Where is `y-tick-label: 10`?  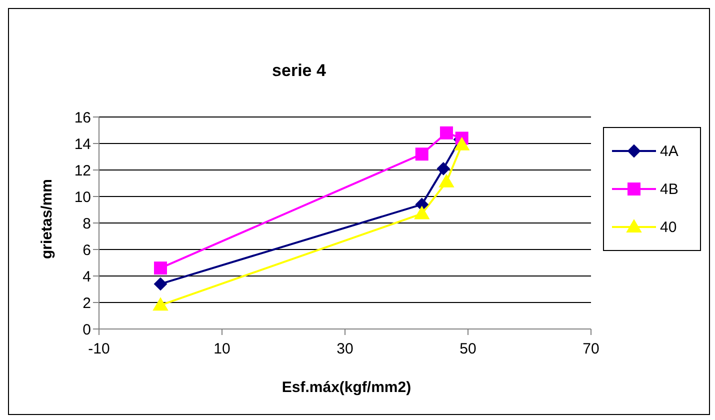 y-tick-label: 10 is located at coordinates (82, 197).